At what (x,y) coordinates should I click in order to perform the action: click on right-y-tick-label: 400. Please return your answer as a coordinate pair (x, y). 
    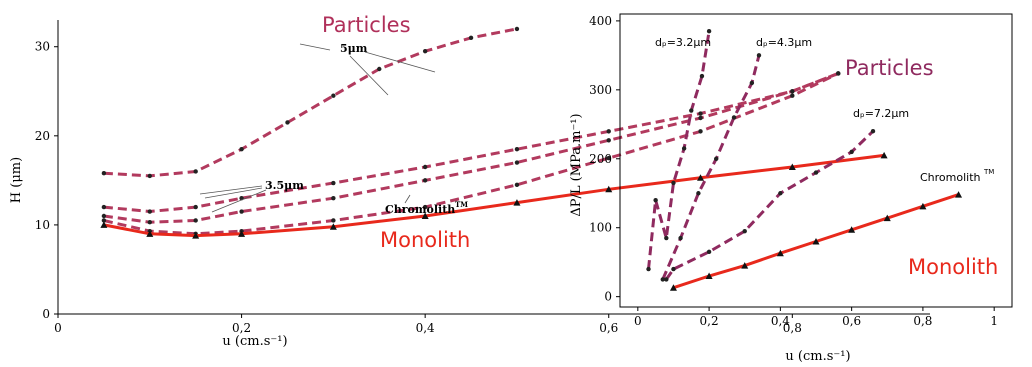
    Looking at the image, I should click on (600, 21).